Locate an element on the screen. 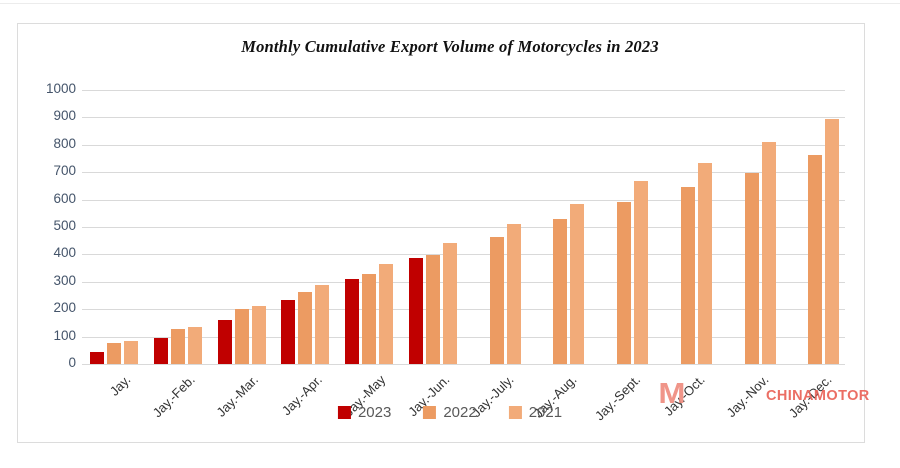  bar-2022-JayOct is located at coordinates (687, 275).